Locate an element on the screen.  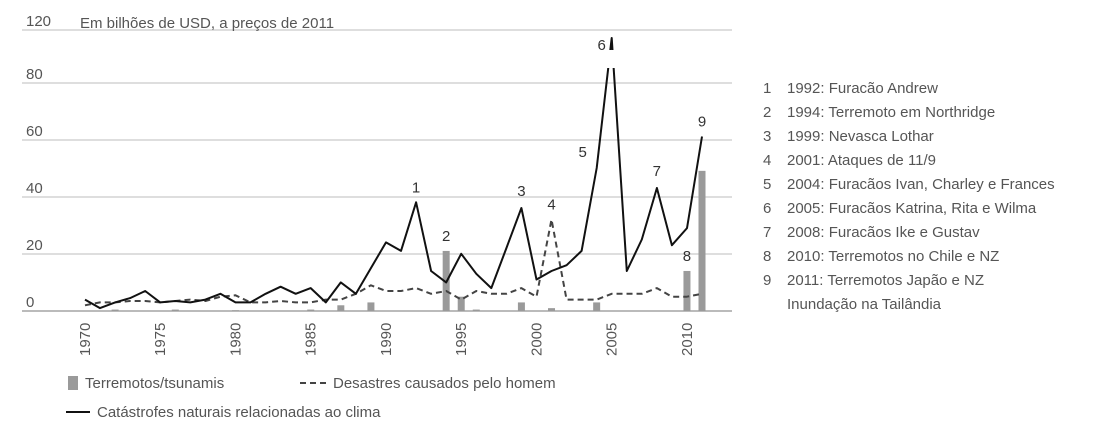
event-text: Inundação na Tailândia is located at coordinates (864, 304).